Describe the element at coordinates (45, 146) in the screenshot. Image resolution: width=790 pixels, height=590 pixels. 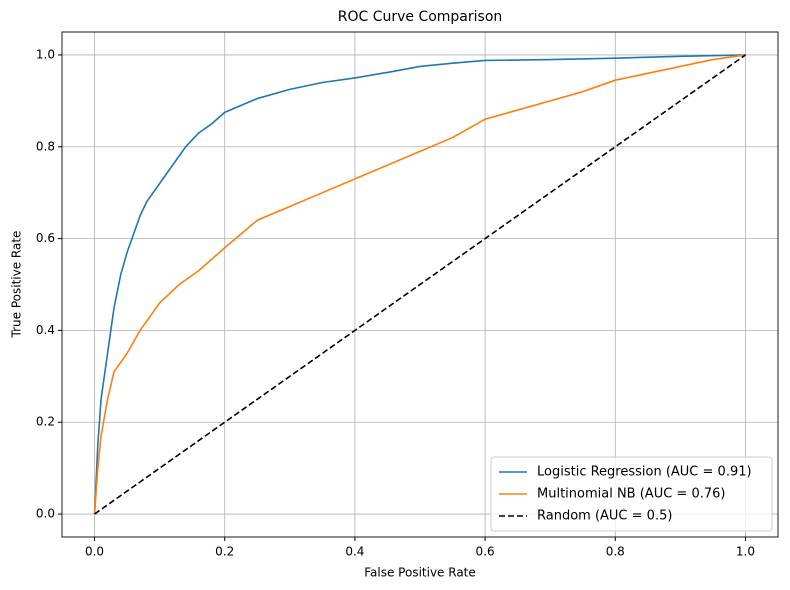
I see `y-tick-label: 0.8` at that location.